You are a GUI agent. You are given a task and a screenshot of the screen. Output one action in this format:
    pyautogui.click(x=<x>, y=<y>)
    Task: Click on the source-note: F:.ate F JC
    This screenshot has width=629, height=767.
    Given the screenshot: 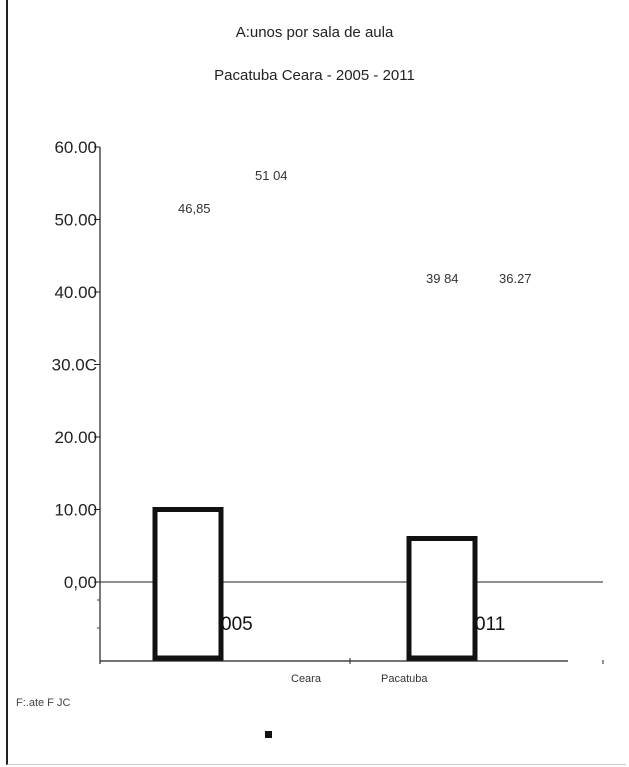 What is the action you would take?
    pyautogui.click(x=43, y=703)
    